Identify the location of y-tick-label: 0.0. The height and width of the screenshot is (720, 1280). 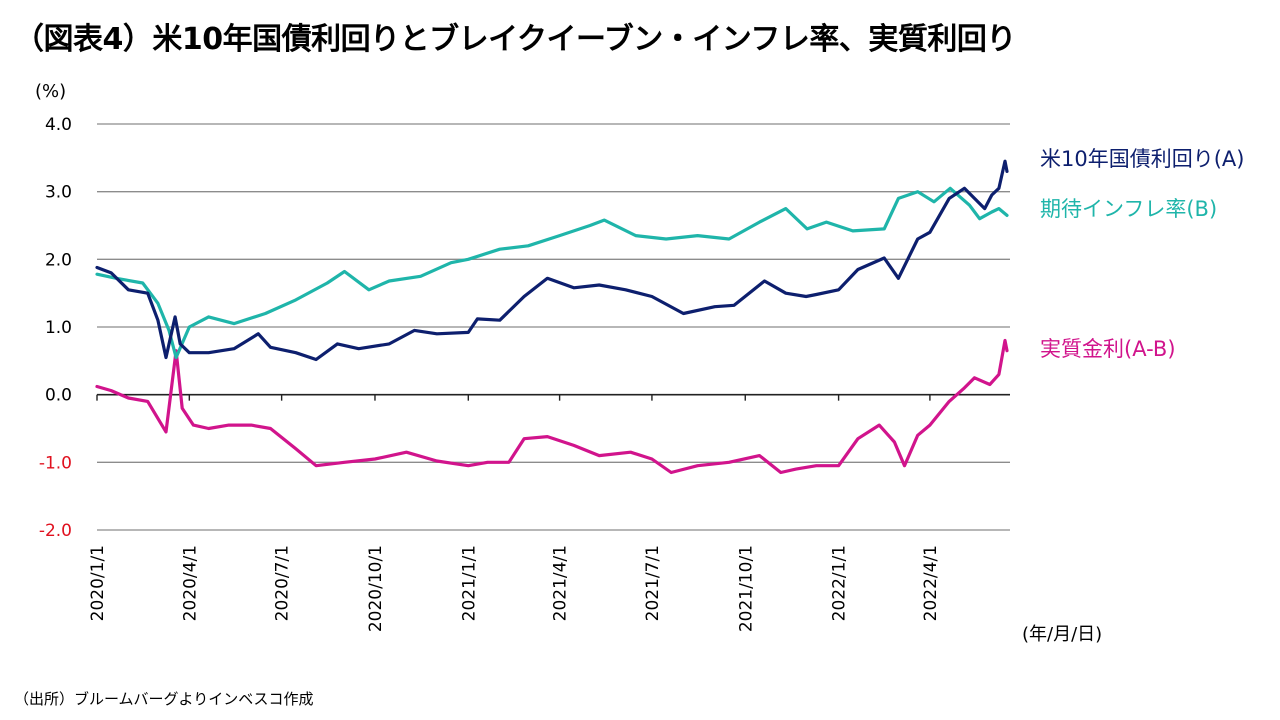
(58, 396).